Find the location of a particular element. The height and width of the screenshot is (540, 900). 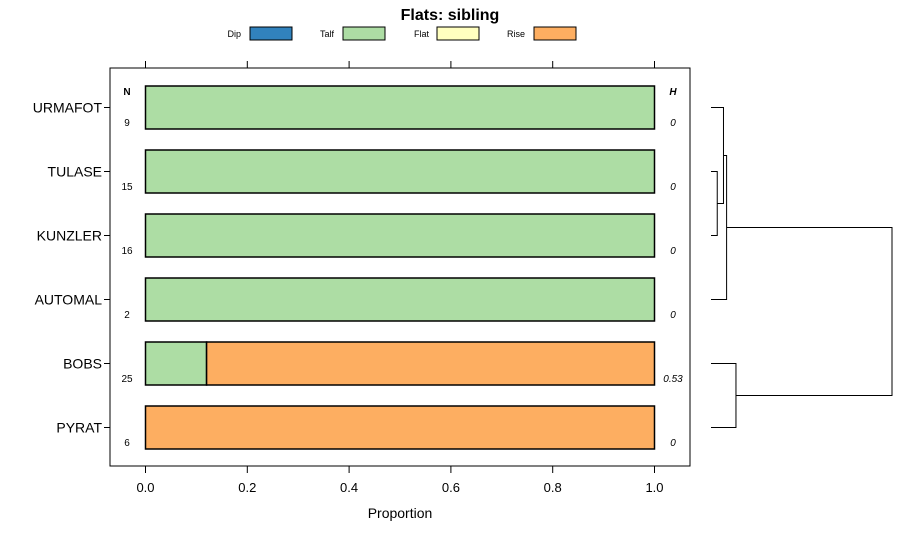

category-label-urmafot: URMAFOT is located at coordinates (68, 108).